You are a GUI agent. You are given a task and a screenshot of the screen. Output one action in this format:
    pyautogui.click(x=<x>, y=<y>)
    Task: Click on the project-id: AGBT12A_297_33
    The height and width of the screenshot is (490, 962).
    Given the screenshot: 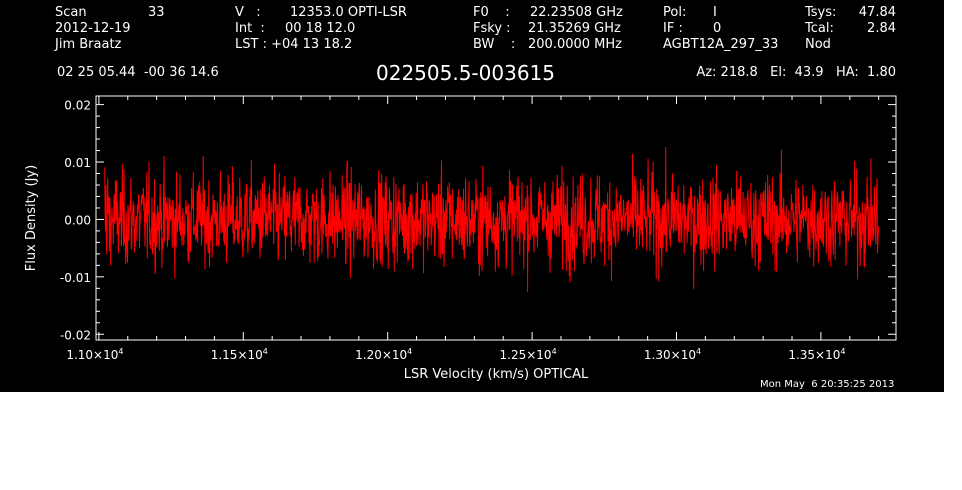 What is the action you would take?
    pyautogui.click(x=721, y=44)
    